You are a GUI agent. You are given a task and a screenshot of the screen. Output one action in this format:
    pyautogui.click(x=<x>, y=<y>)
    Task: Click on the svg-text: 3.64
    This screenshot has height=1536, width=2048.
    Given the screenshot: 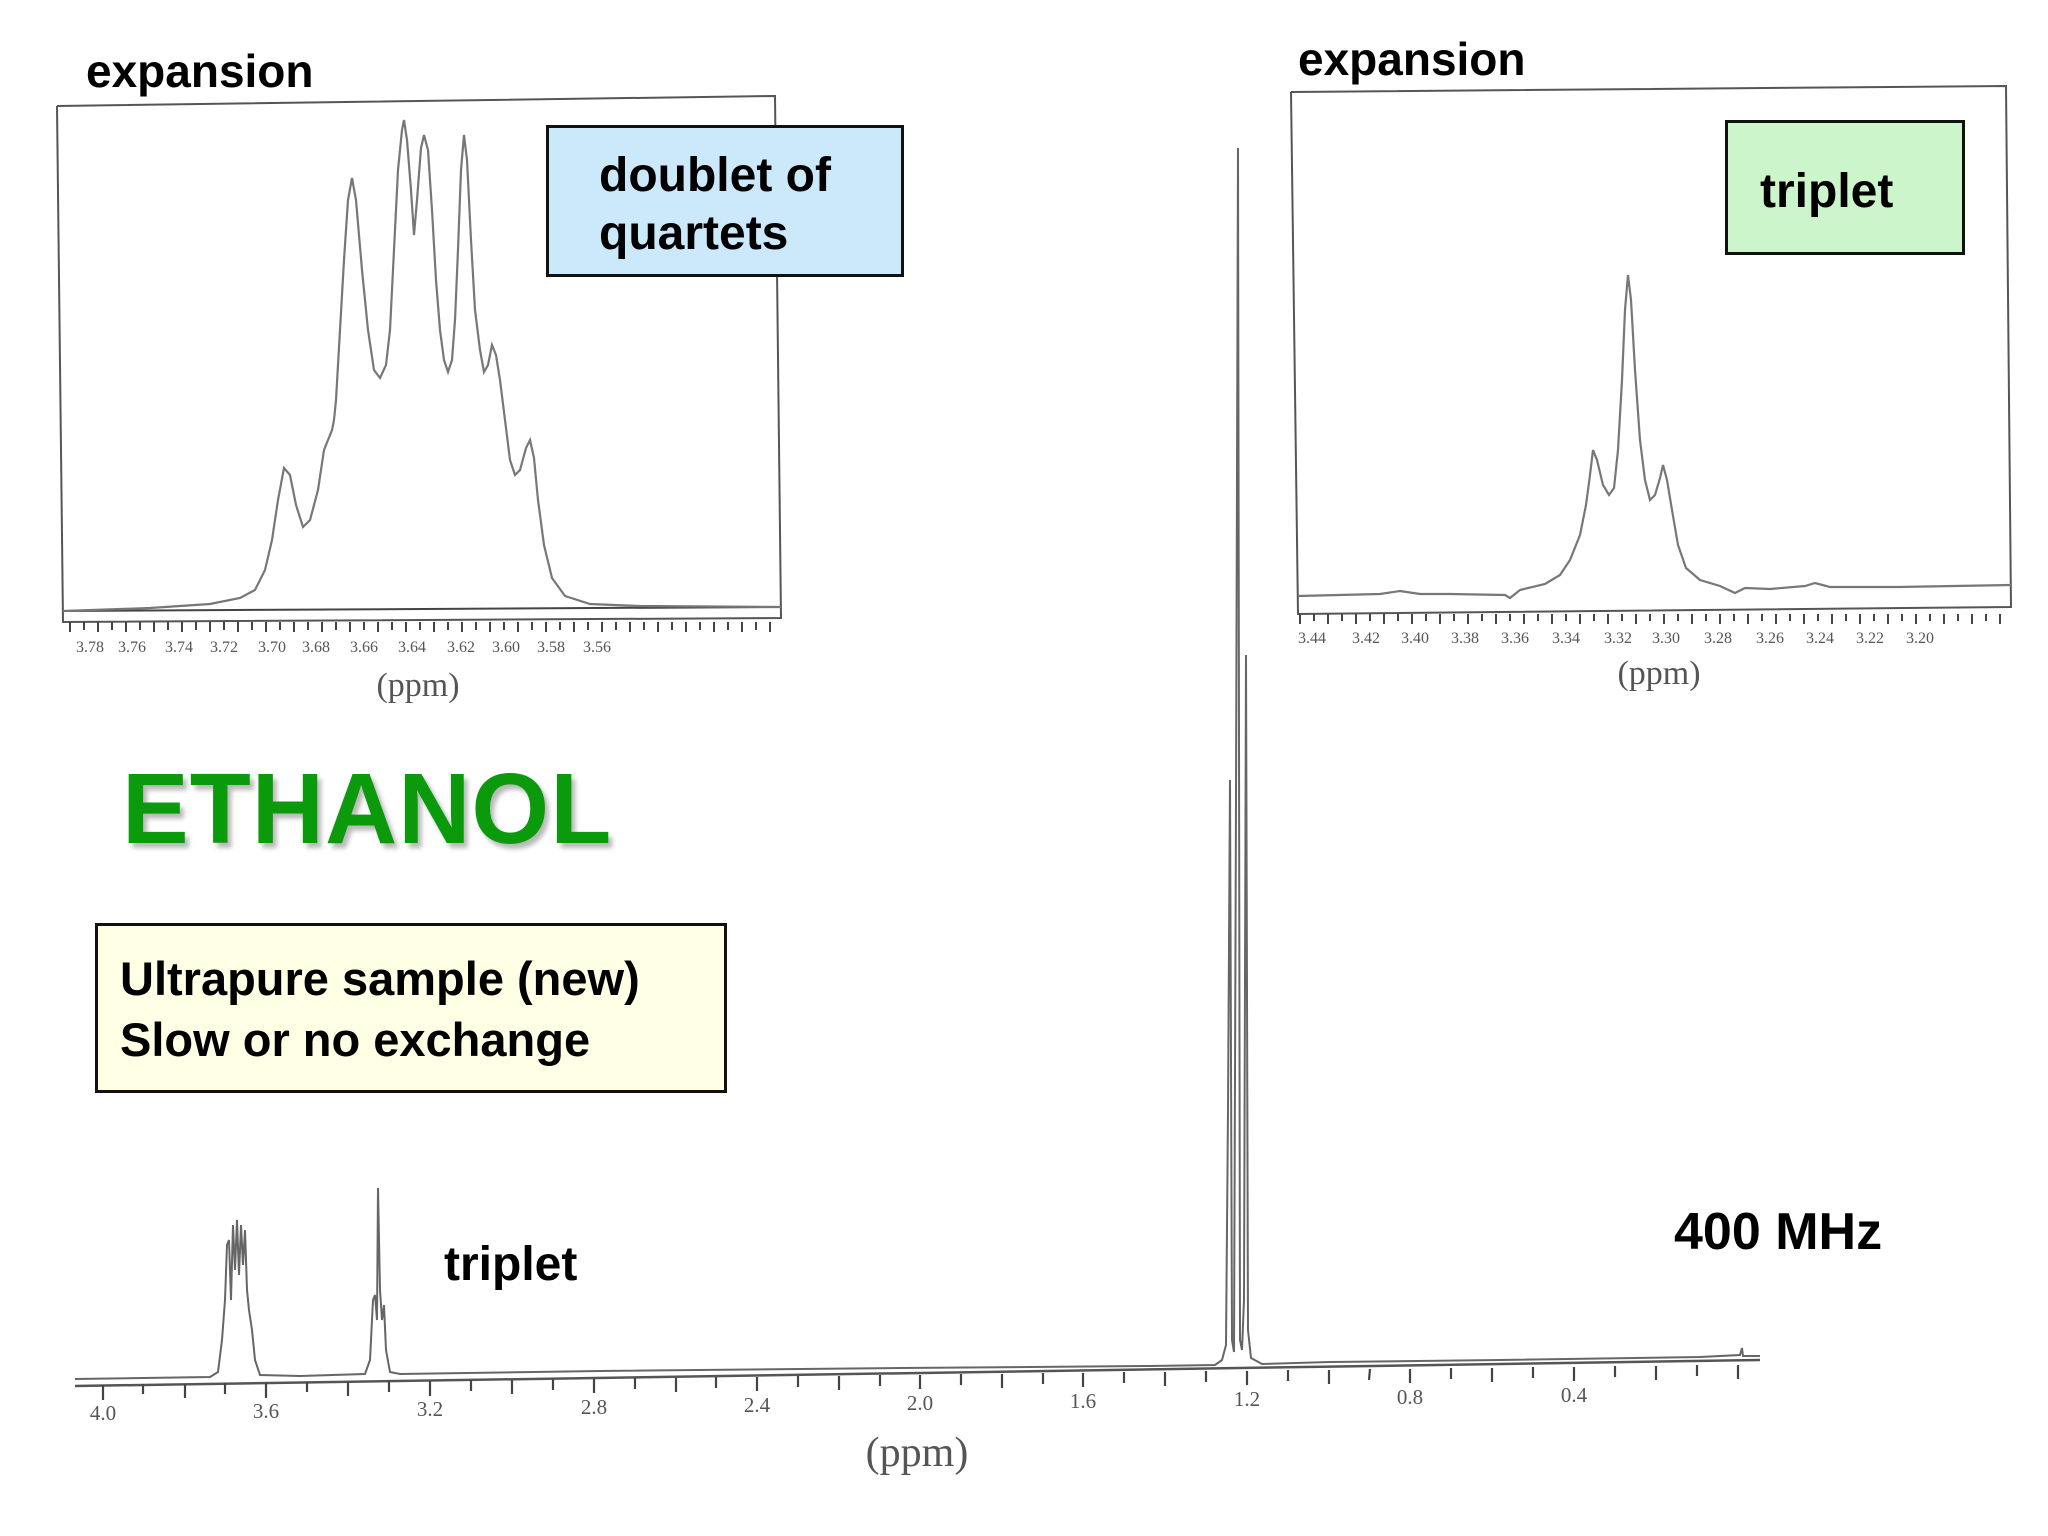 What is the action you would take?
    pyautogui.click(x=412, y=647)
    